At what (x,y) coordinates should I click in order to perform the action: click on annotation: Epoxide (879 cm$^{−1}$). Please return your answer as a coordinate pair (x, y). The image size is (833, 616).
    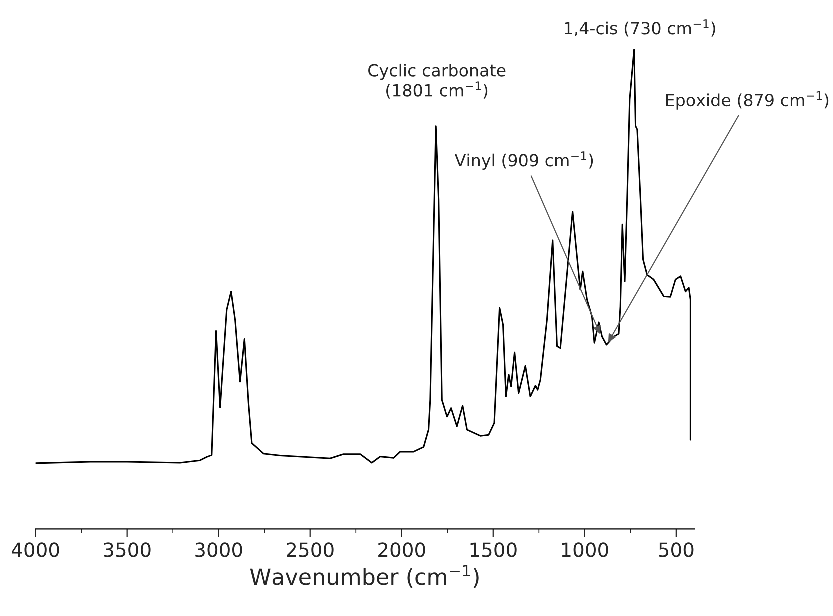
    Looking at the image, I should click on (747, 100).